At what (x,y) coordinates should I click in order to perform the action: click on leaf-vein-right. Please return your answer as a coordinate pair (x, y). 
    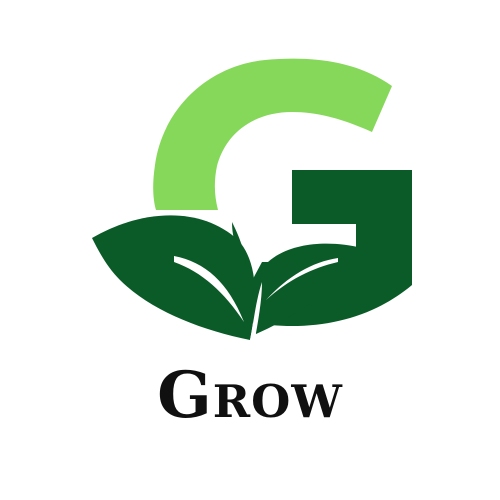
    Looking at the image, I should click on (302, 279).